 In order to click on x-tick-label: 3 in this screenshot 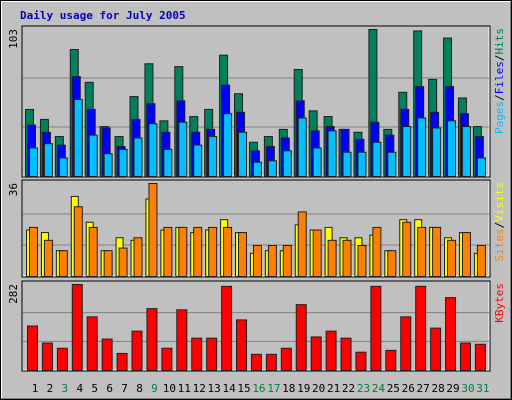, I will do `click(65, 388)`.